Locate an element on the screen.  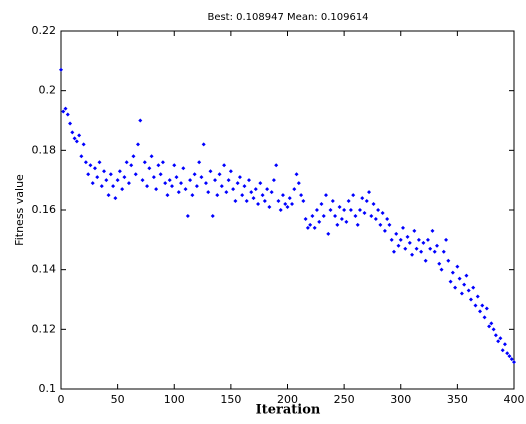
x-tick-label: 250 is located at coordinates (344, 399).